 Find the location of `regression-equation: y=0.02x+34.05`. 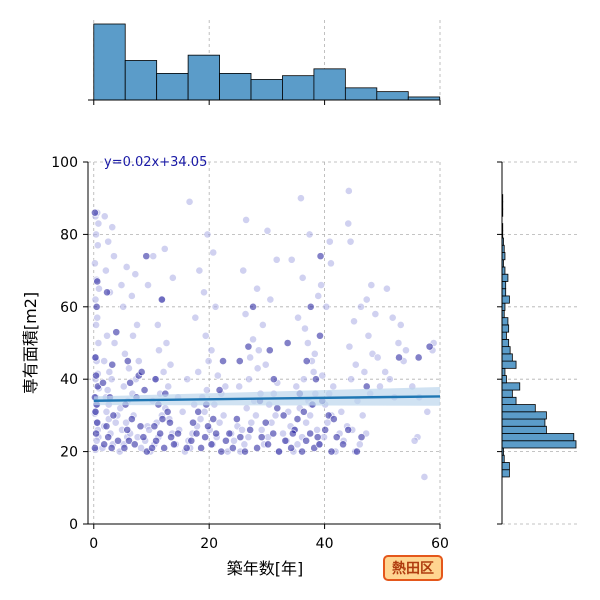

regression-equation: y=0.02x+34.05 is located at coordinates (155, 162).